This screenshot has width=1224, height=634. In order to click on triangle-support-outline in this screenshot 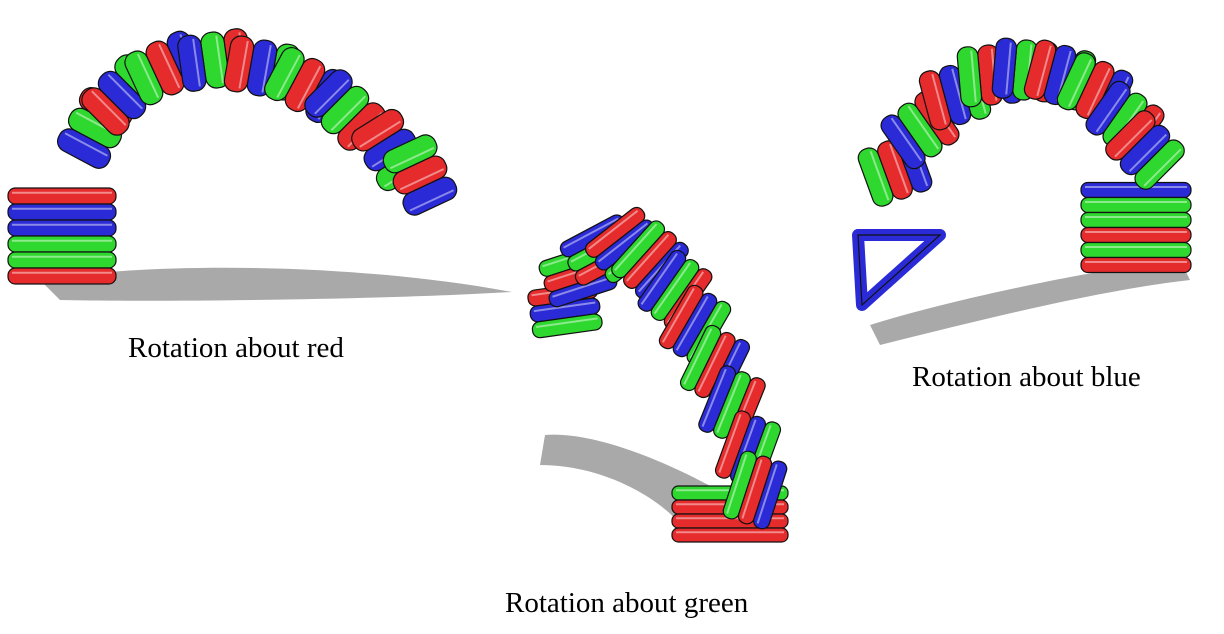, I will do `click(899, 270)`.